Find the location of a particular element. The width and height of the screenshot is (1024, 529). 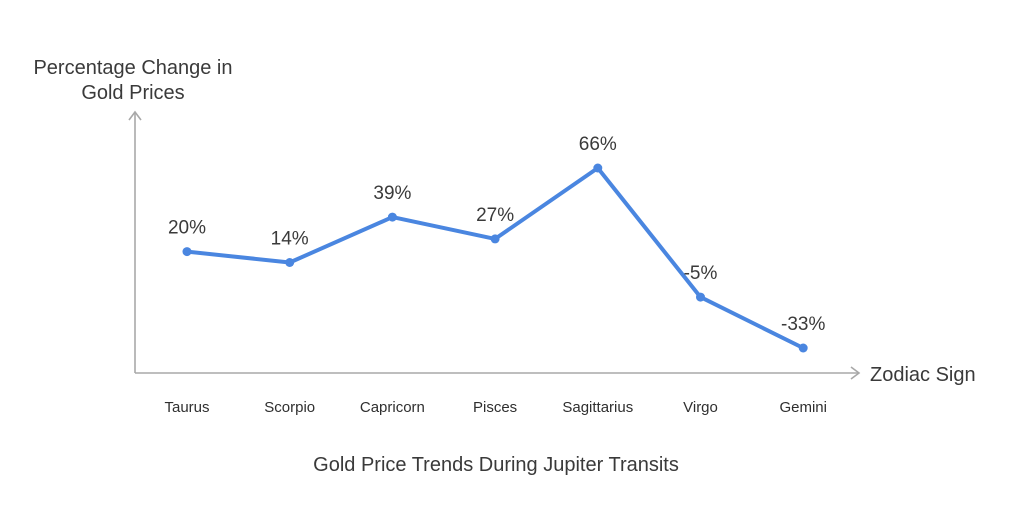

y-axis-label-line-2: Gold Prices is located at coordinates (132, 93).